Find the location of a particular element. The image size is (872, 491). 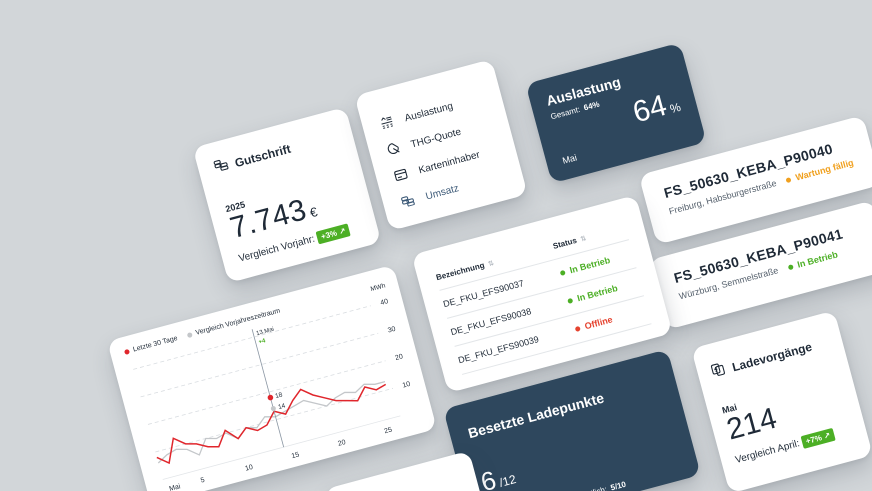

occupied-total: /12 is located at coordinates (507, 481).